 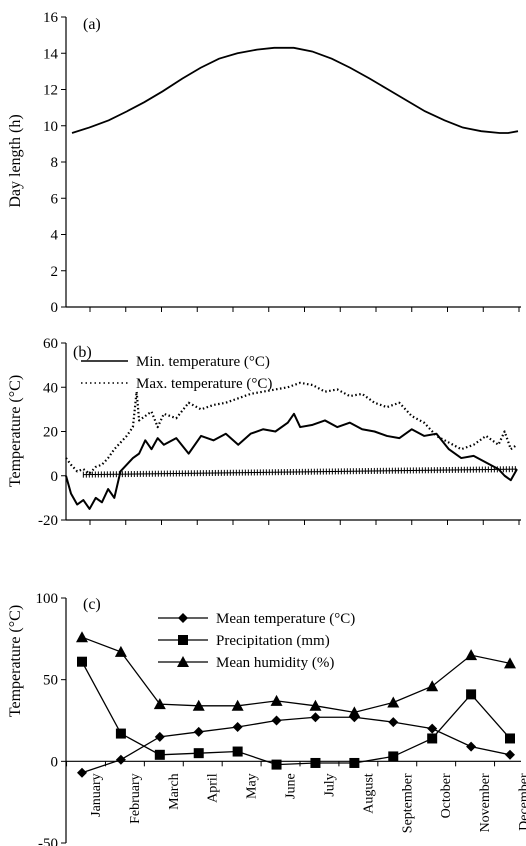 I want to click on month-label: November, so click(x=485, y=802).